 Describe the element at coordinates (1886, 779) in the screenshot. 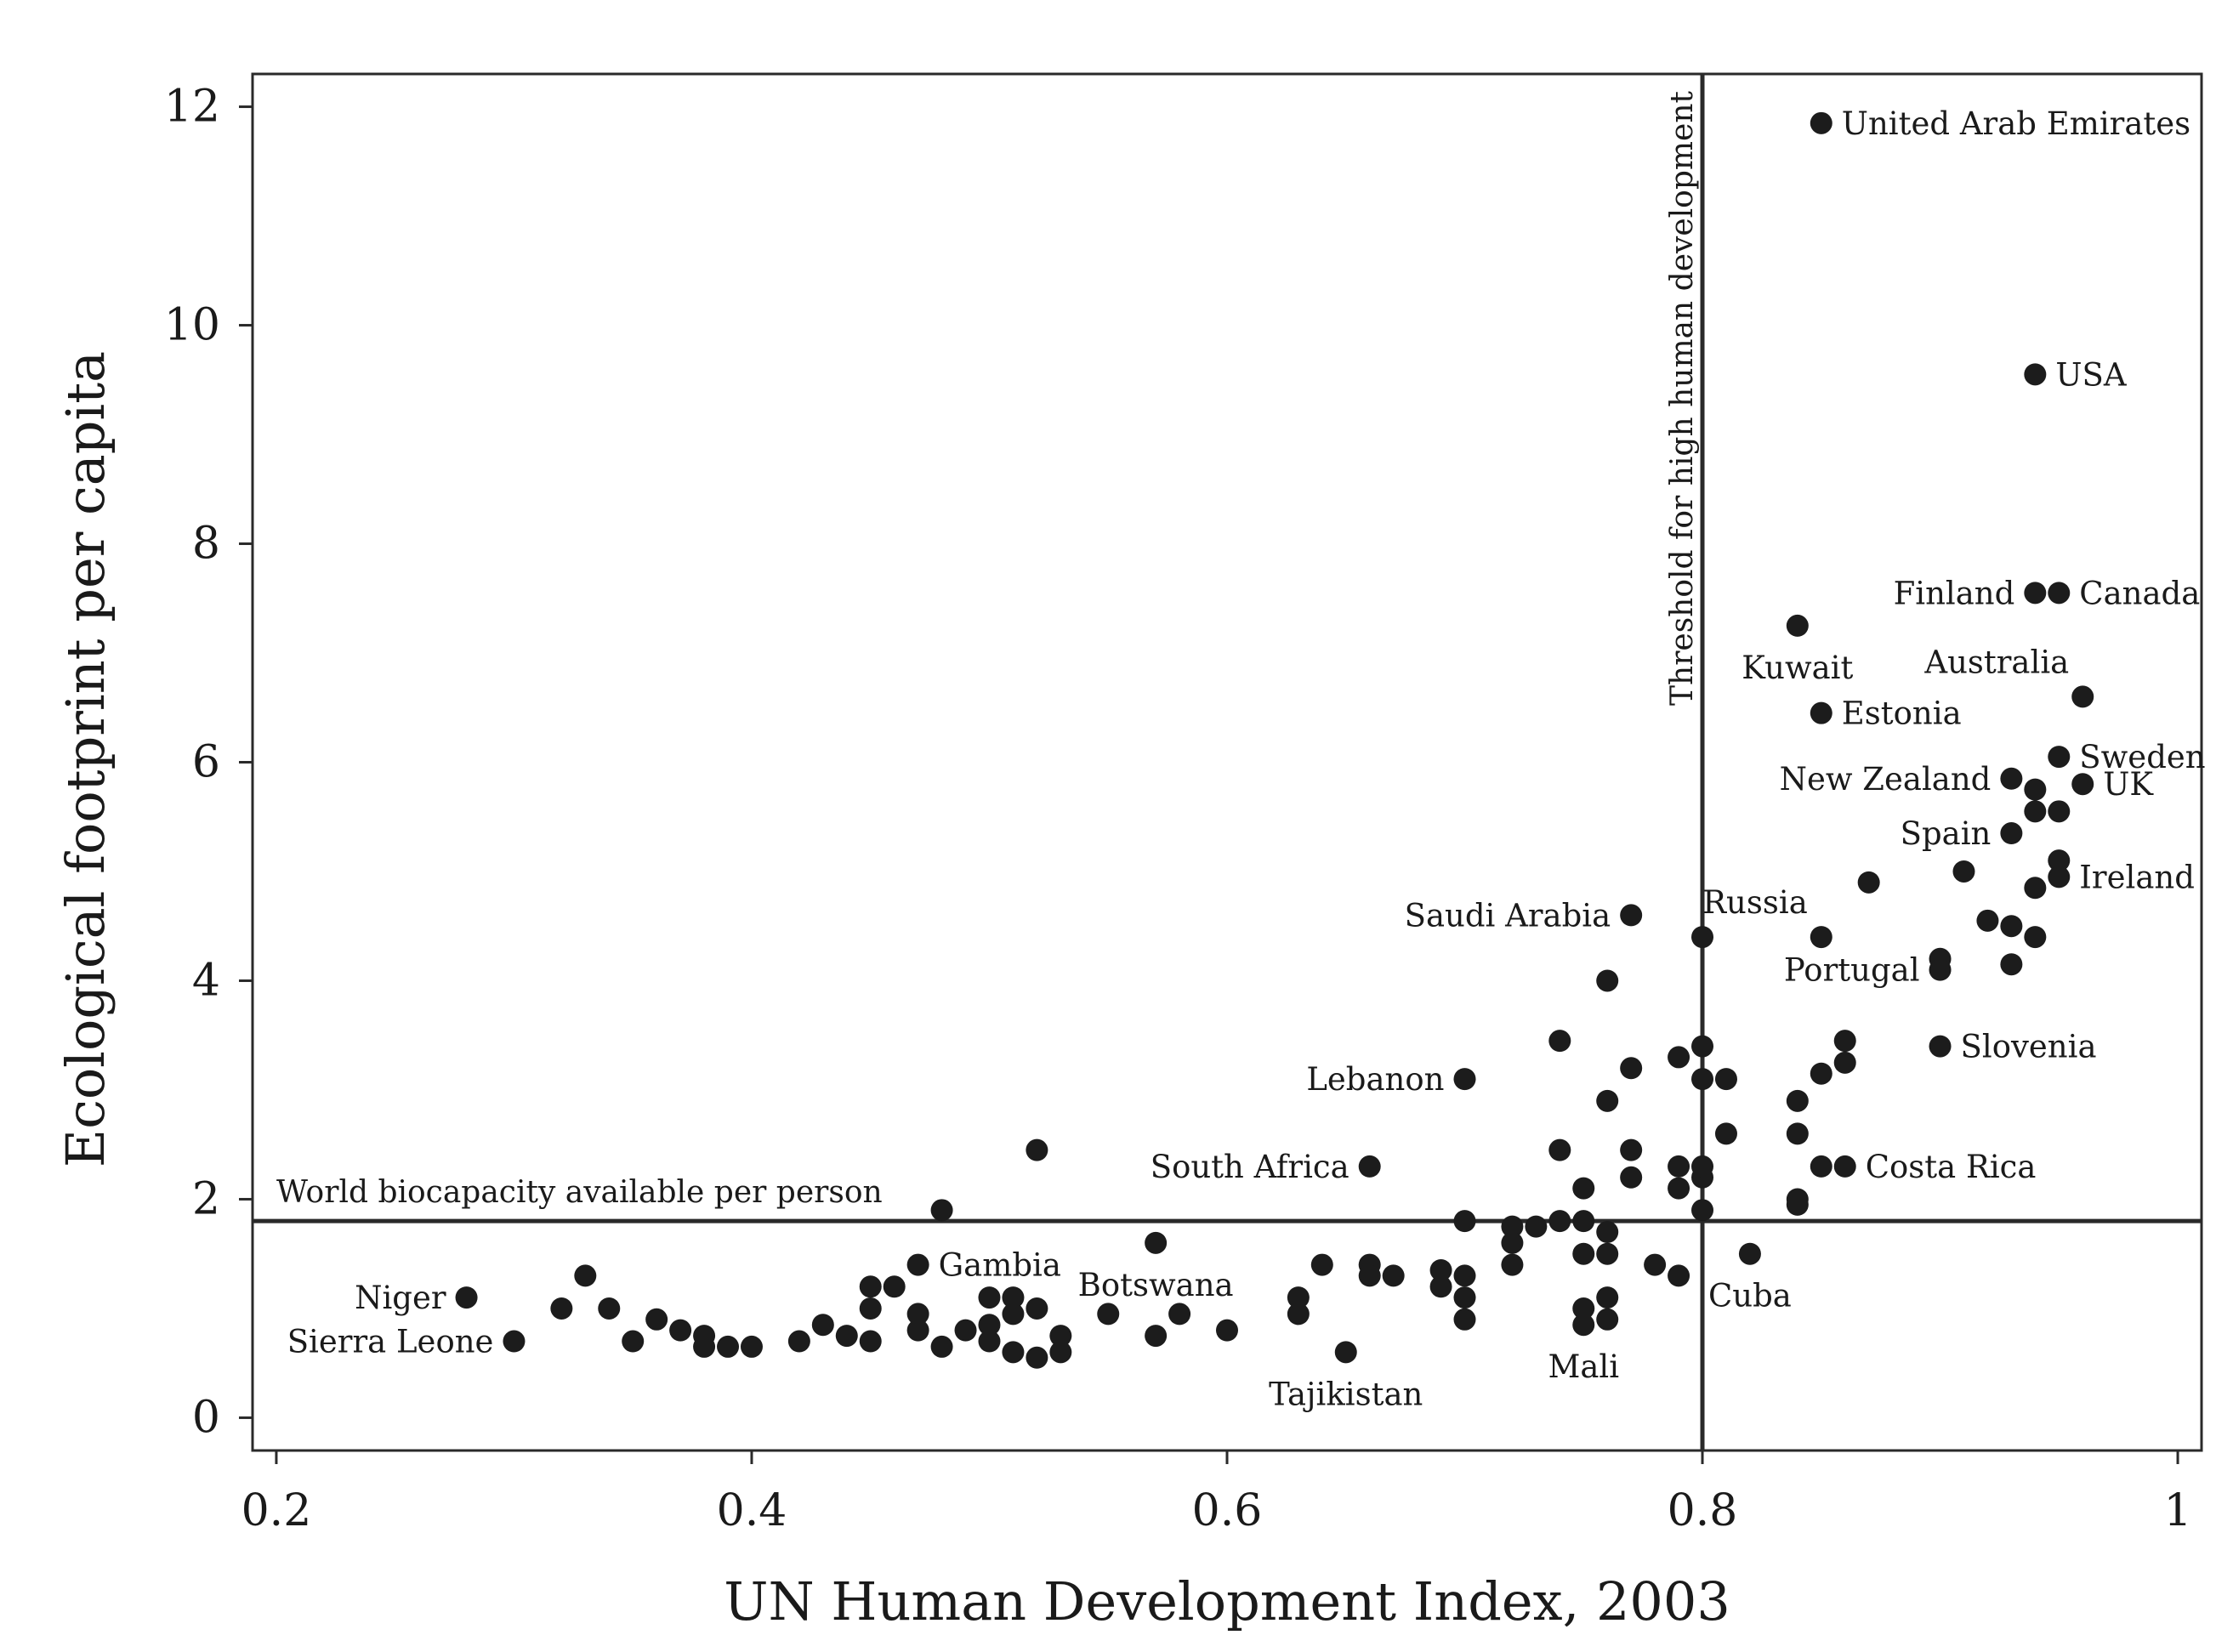

I see `point-label-new-zealand: New Zealand` at that location.